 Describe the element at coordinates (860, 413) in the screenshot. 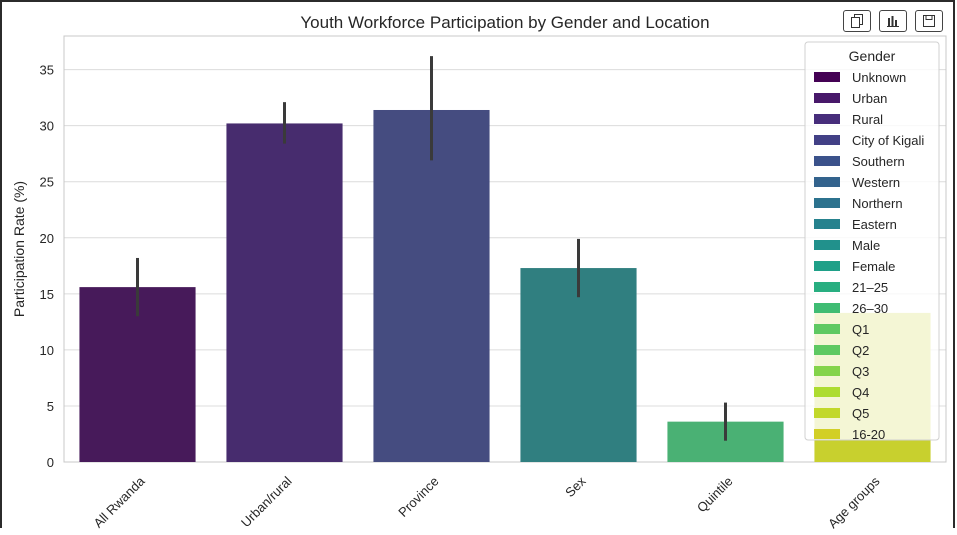

I see `legend-label: Q5` at that location.